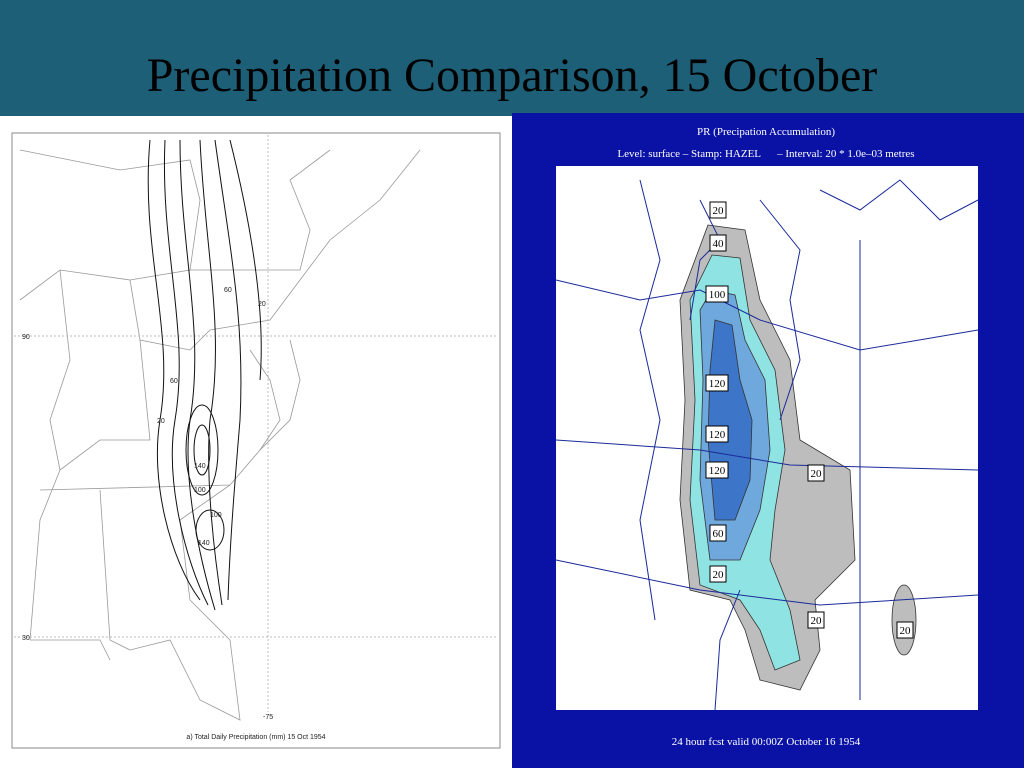  Describe the element at coordinates (809, 420) in the screenshot. I see `contour-labels: 20 40 100 120 120 120 60 20 20 20` at that location.